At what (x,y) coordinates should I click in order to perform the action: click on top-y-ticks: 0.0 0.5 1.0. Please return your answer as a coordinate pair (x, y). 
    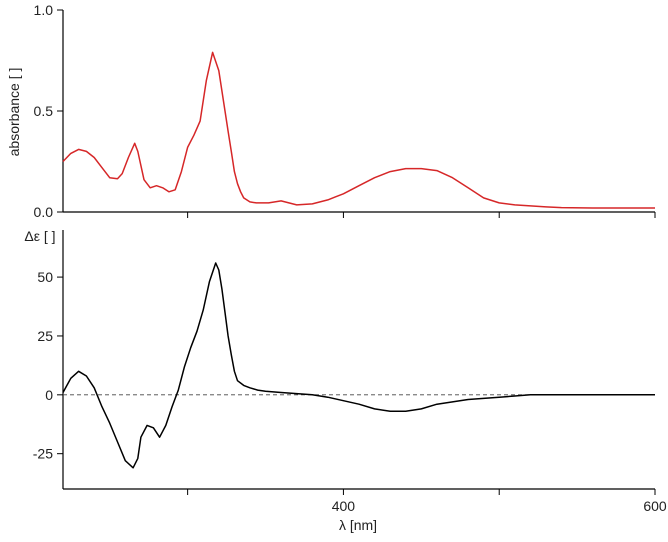
    Looking at the image, I should click on (48, 111).